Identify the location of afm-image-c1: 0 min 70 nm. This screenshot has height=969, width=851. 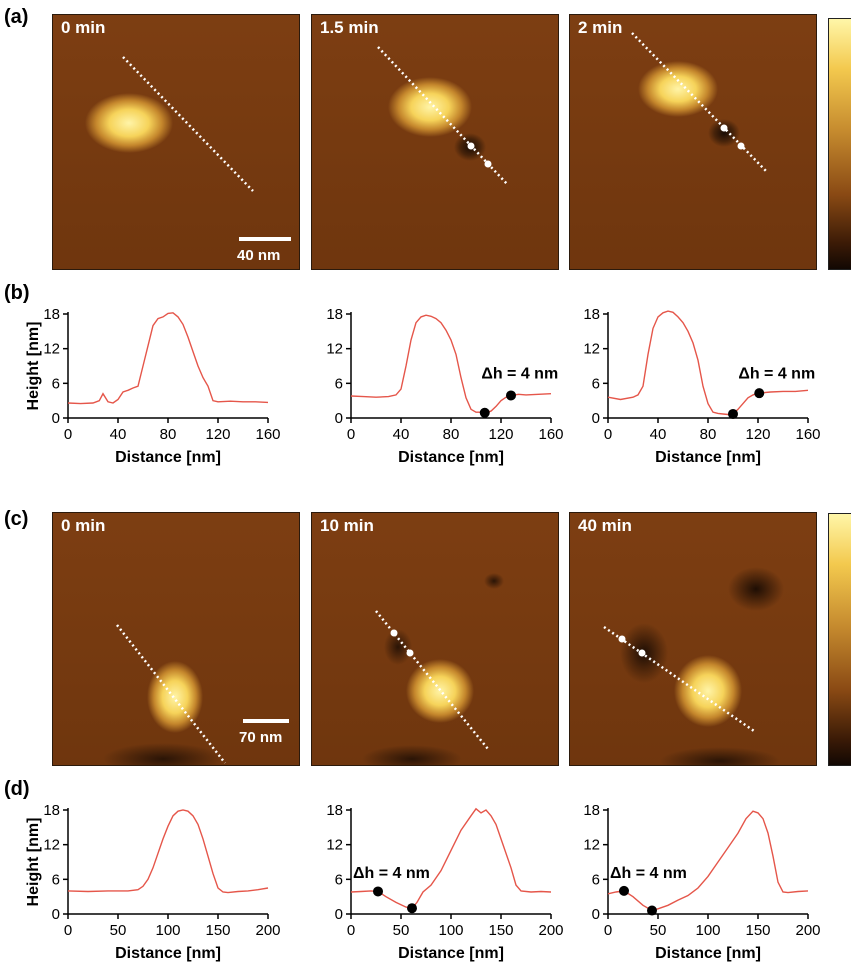
(176, 639).